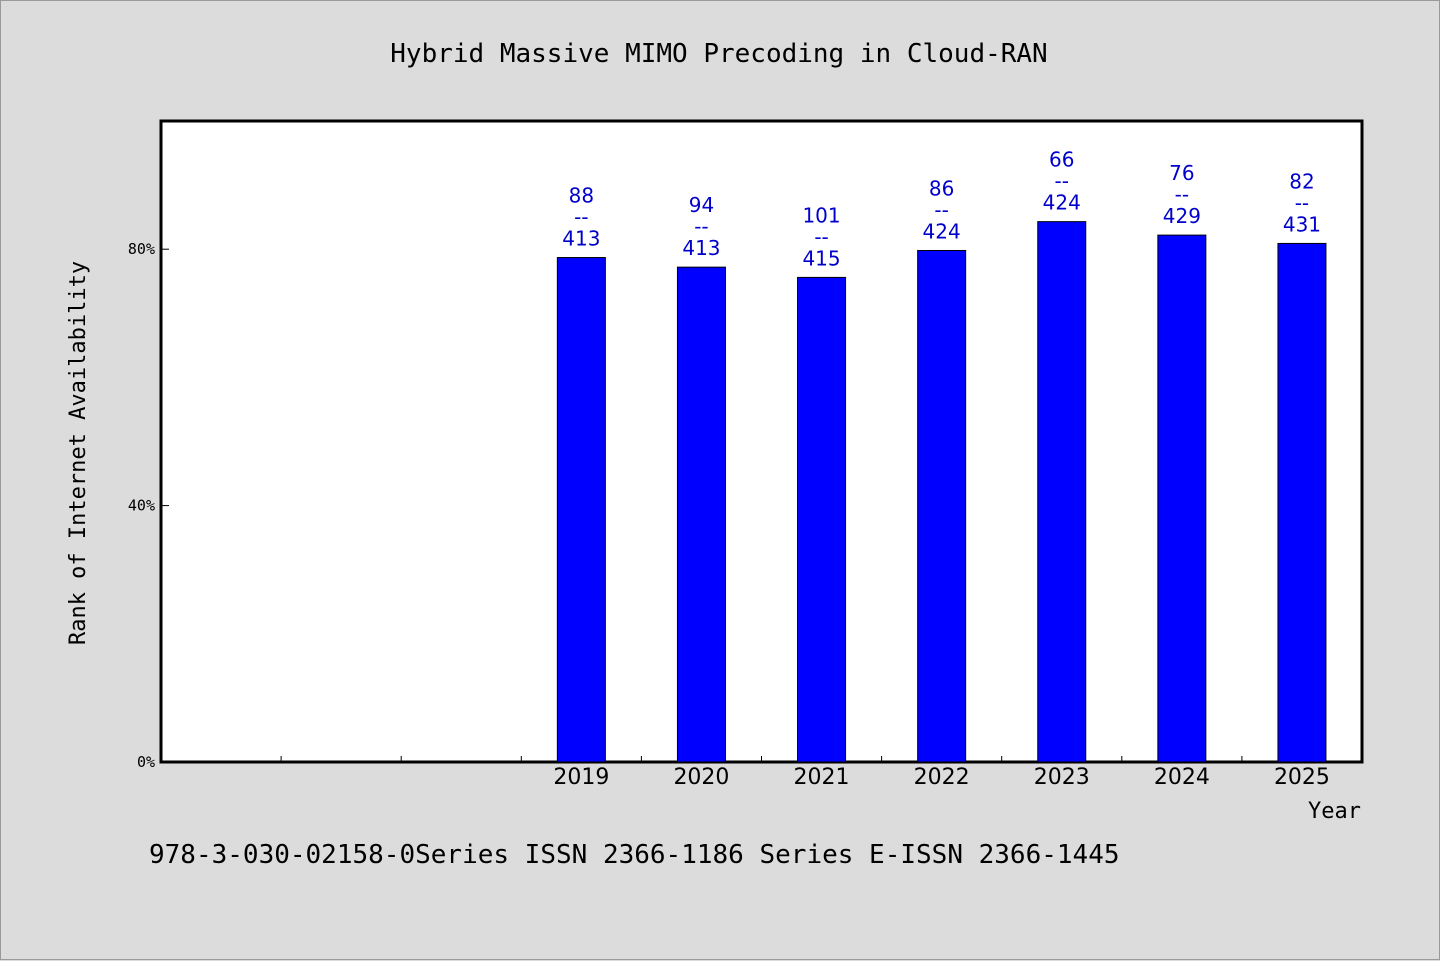 This screenshot has width=1440, height=961. Describe the element at coordinates (1334, 811) in the screenshot. I see `x-axis-label: Year` at that location.